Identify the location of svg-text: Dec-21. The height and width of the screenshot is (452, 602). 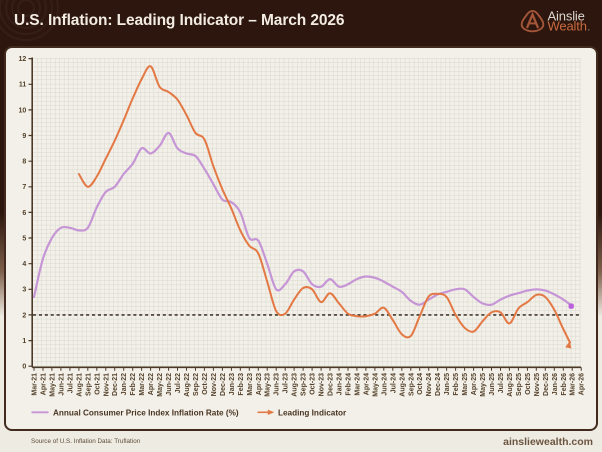
(115, 384).